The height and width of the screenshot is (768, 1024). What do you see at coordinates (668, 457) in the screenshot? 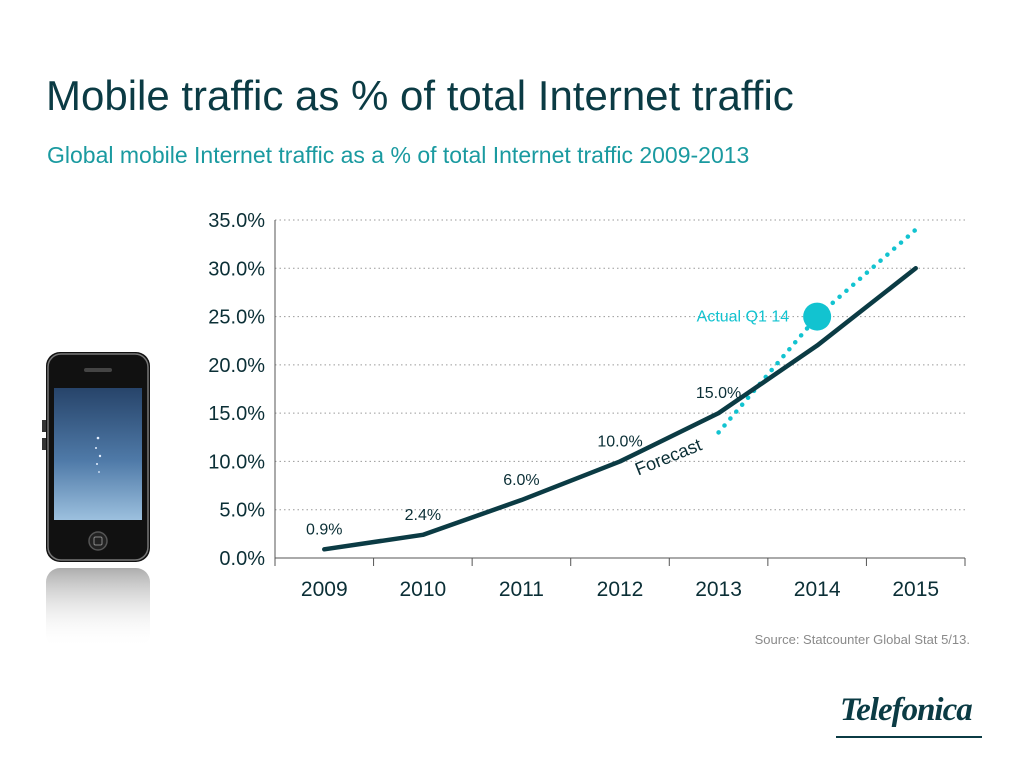
I see `forecast-label: Forecast` at bounding box center [668, 457].